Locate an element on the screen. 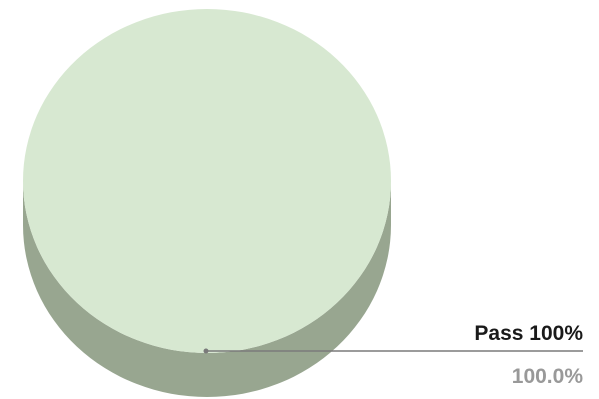 This screenshot has height=399, width=599. slice-label-pass: Pass 100% is located at coordinates (528, 333).